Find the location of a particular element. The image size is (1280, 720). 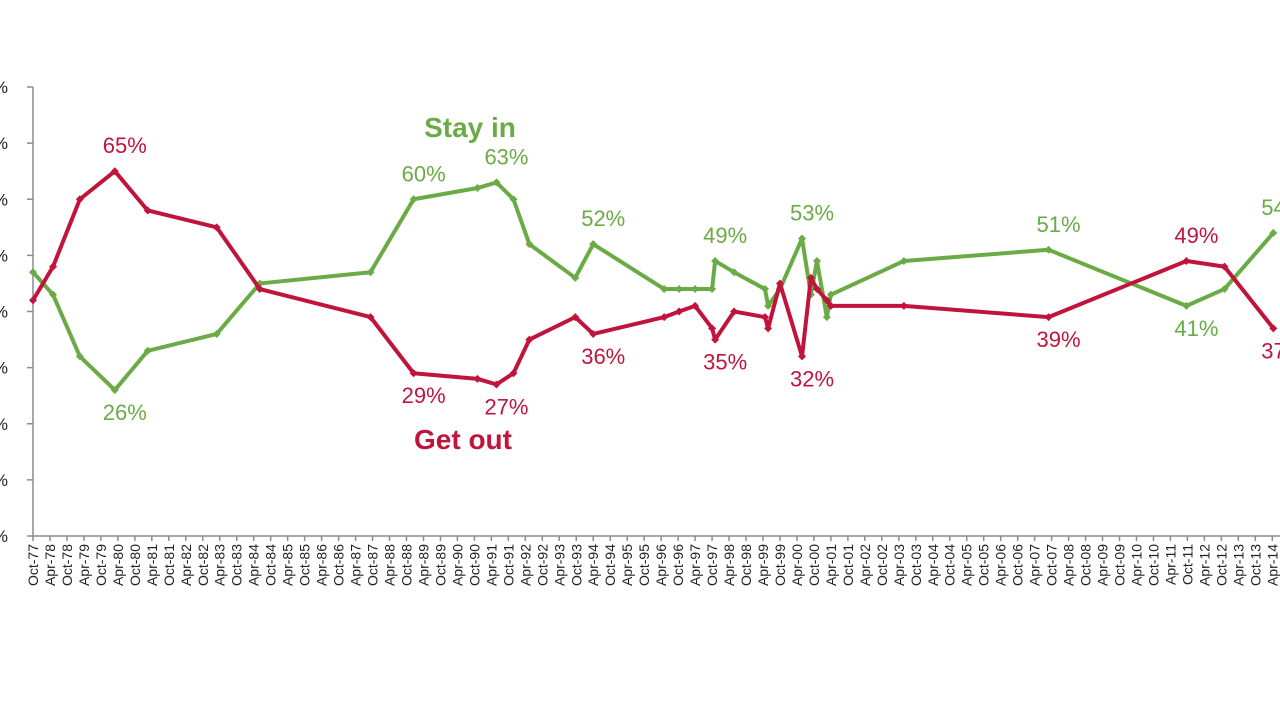

data-label: 63% is located at coordinates (506, 156).